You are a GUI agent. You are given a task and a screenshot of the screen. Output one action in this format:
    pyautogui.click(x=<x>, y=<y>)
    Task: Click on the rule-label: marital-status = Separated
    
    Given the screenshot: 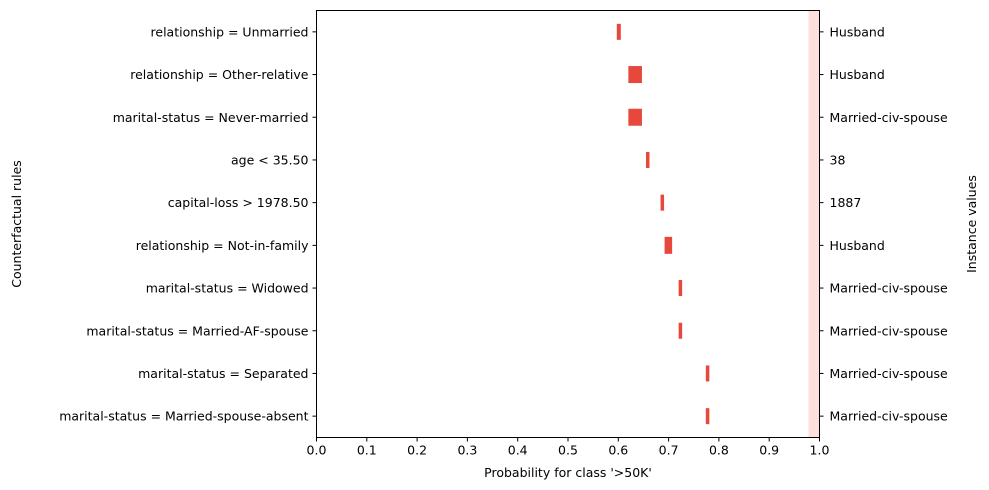 What is the action you would take?
    pyautogui.click(x=223, y=373)
    